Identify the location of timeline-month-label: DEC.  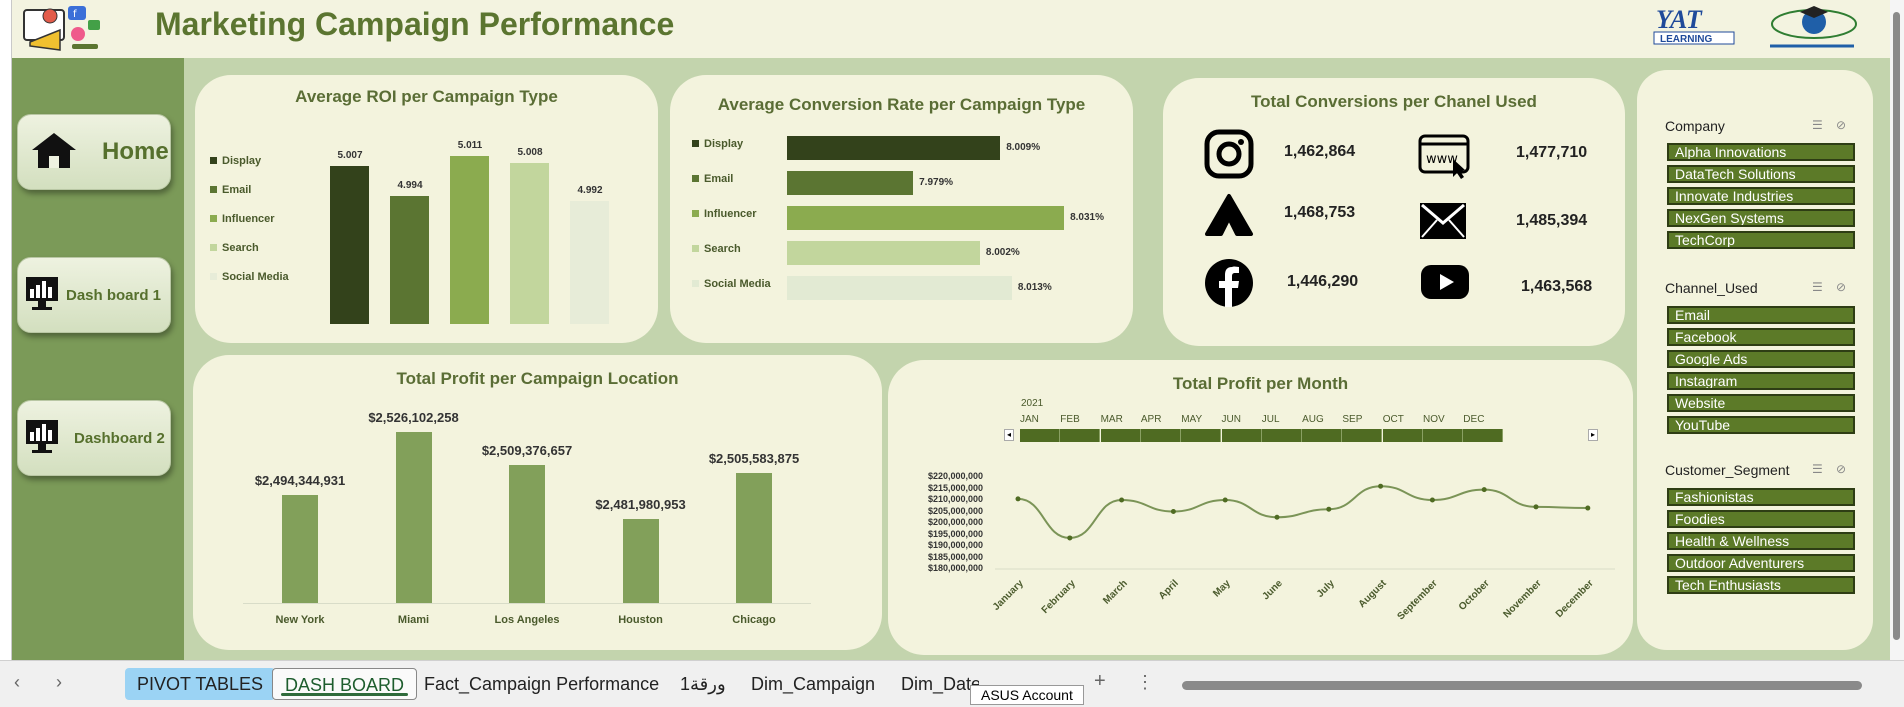
(1474, 419).